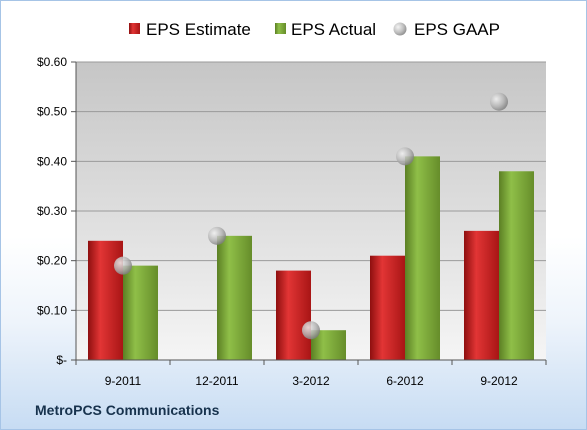 The image size is (587, 430). I want to click on y-tick-label: $0.30, so click(52, 211).